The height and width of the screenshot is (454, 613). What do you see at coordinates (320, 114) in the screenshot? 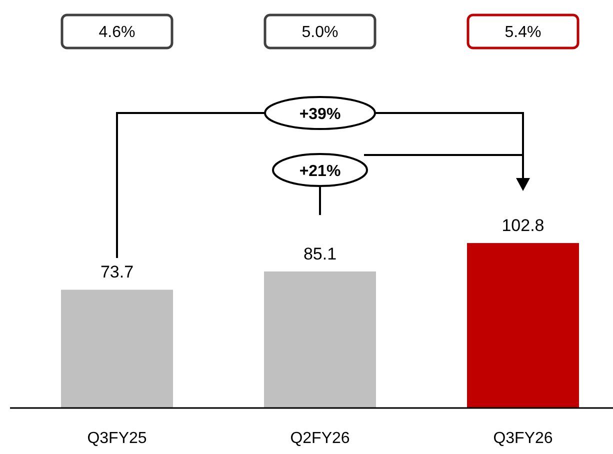
I see `text: +39%` at bounding box center [320, 114].